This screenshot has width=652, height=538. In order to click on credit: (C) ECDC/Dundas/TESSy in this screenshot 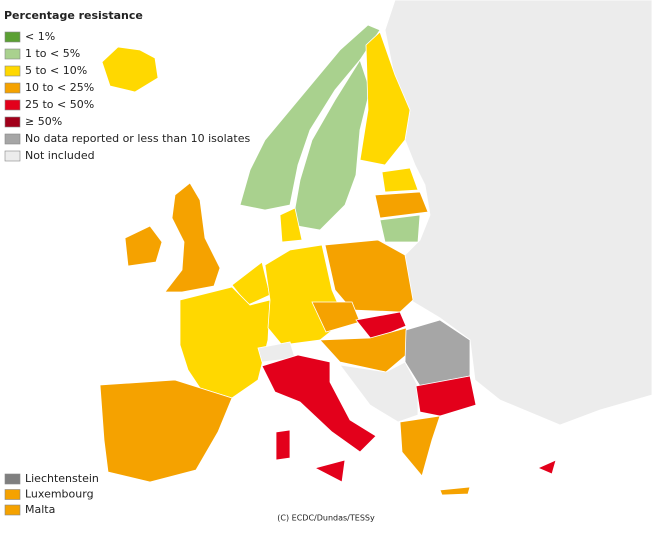, I will do `click(326, 518)`.